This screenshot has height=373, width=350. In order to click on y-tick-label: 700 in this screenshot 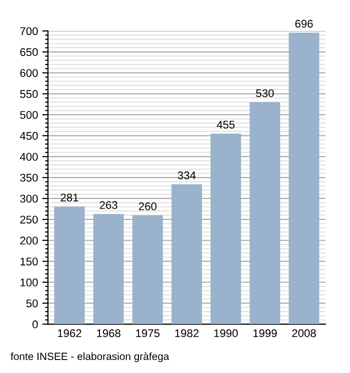, I will do `click(29, 31)`.